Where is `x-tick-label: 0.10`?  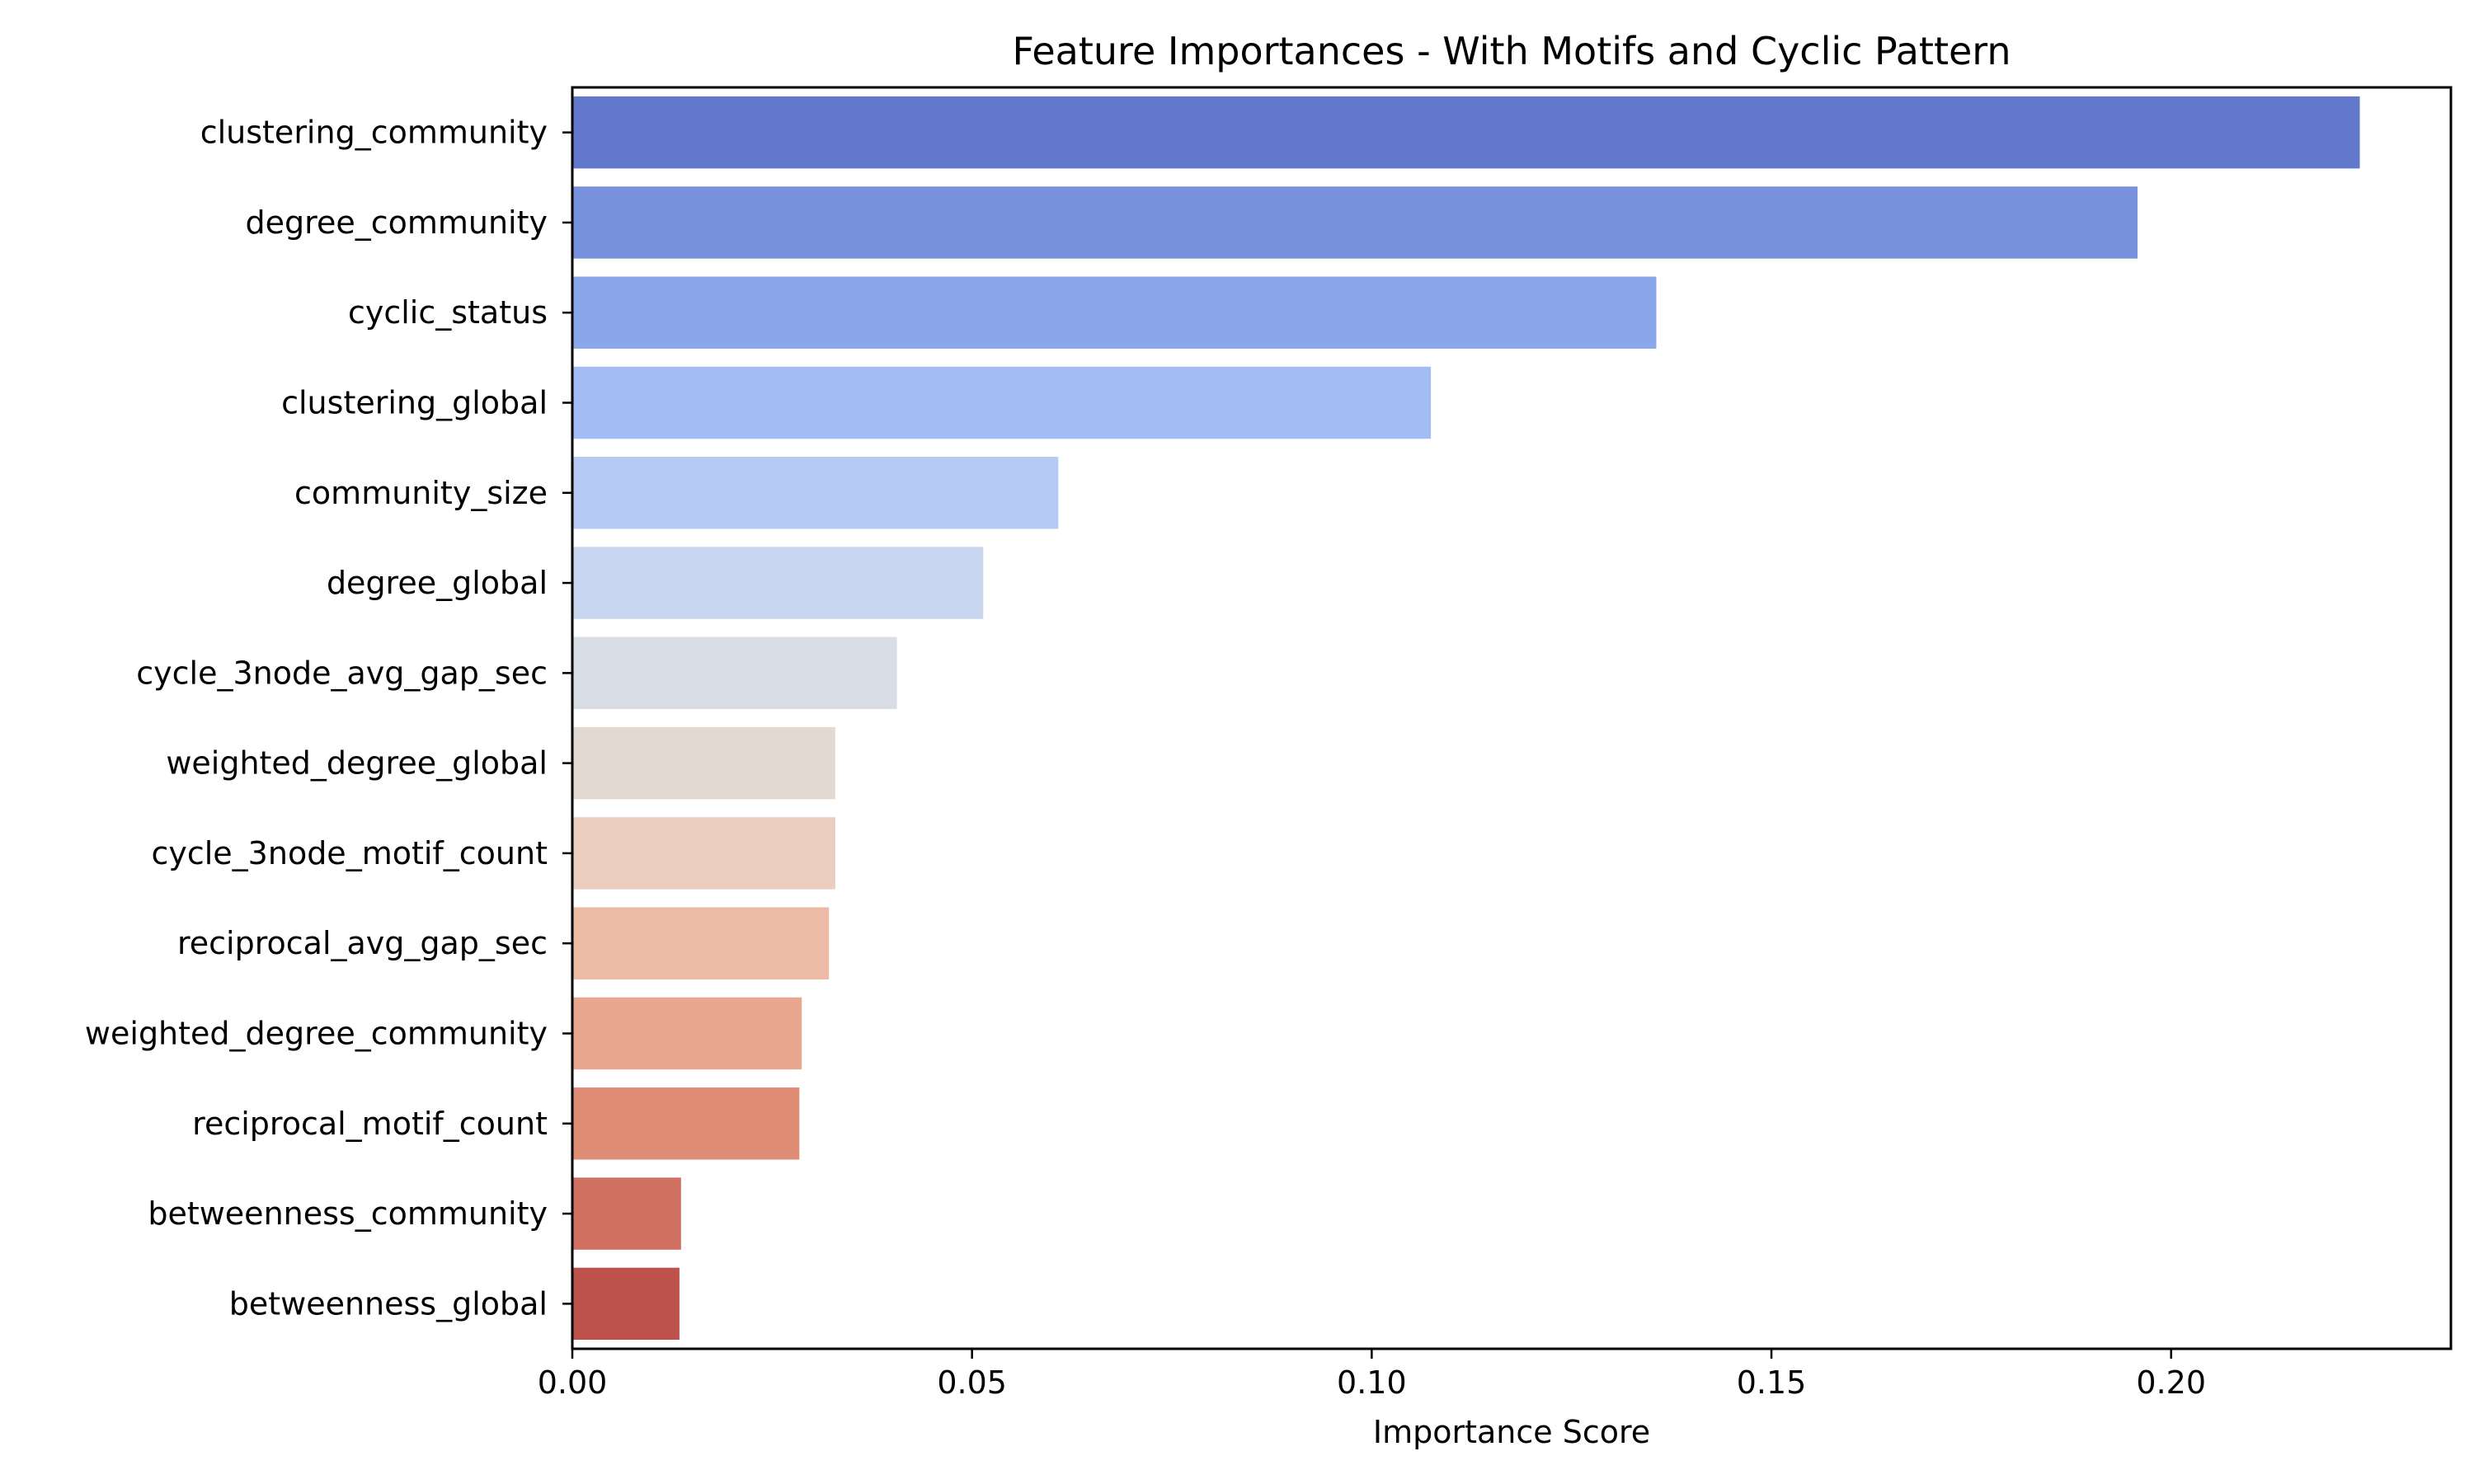 x-tick-label: 0.10 is located at coordinates (1372, 1382).